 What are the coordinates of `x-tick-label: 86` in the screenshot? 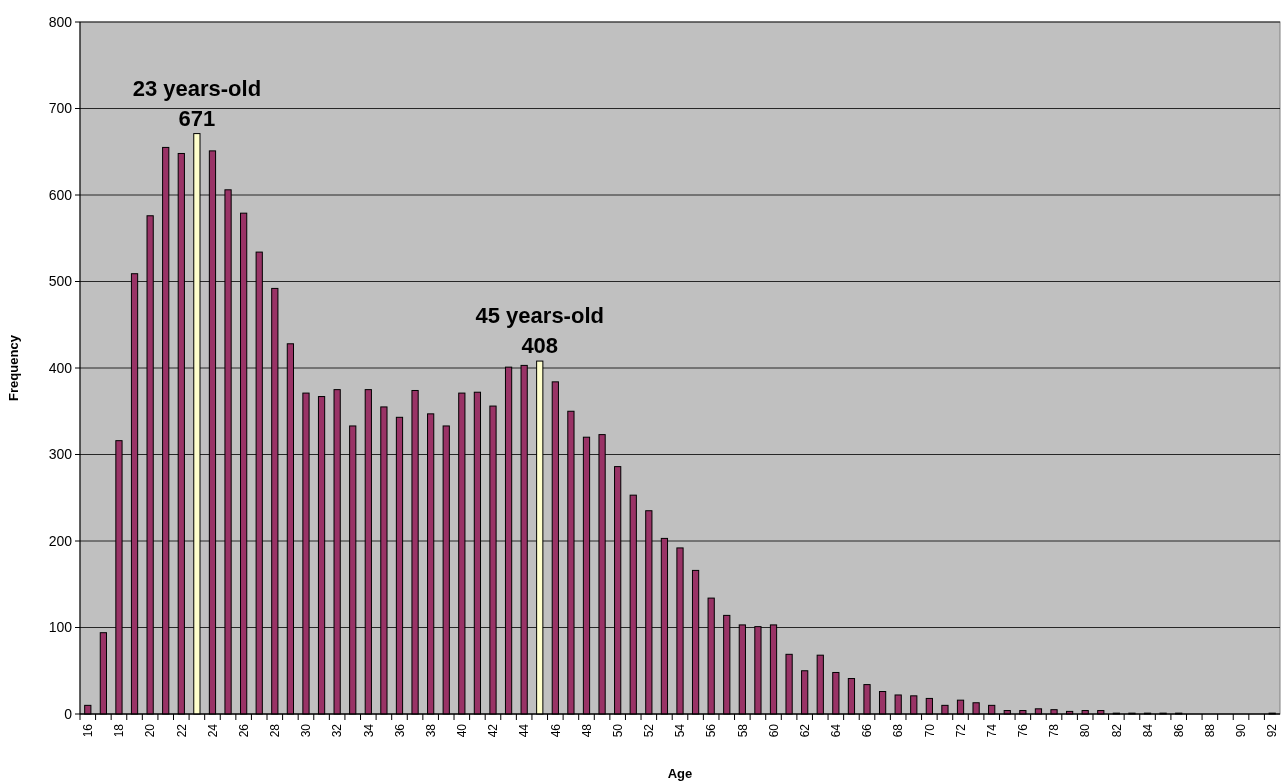 It's located at (1178, 730).